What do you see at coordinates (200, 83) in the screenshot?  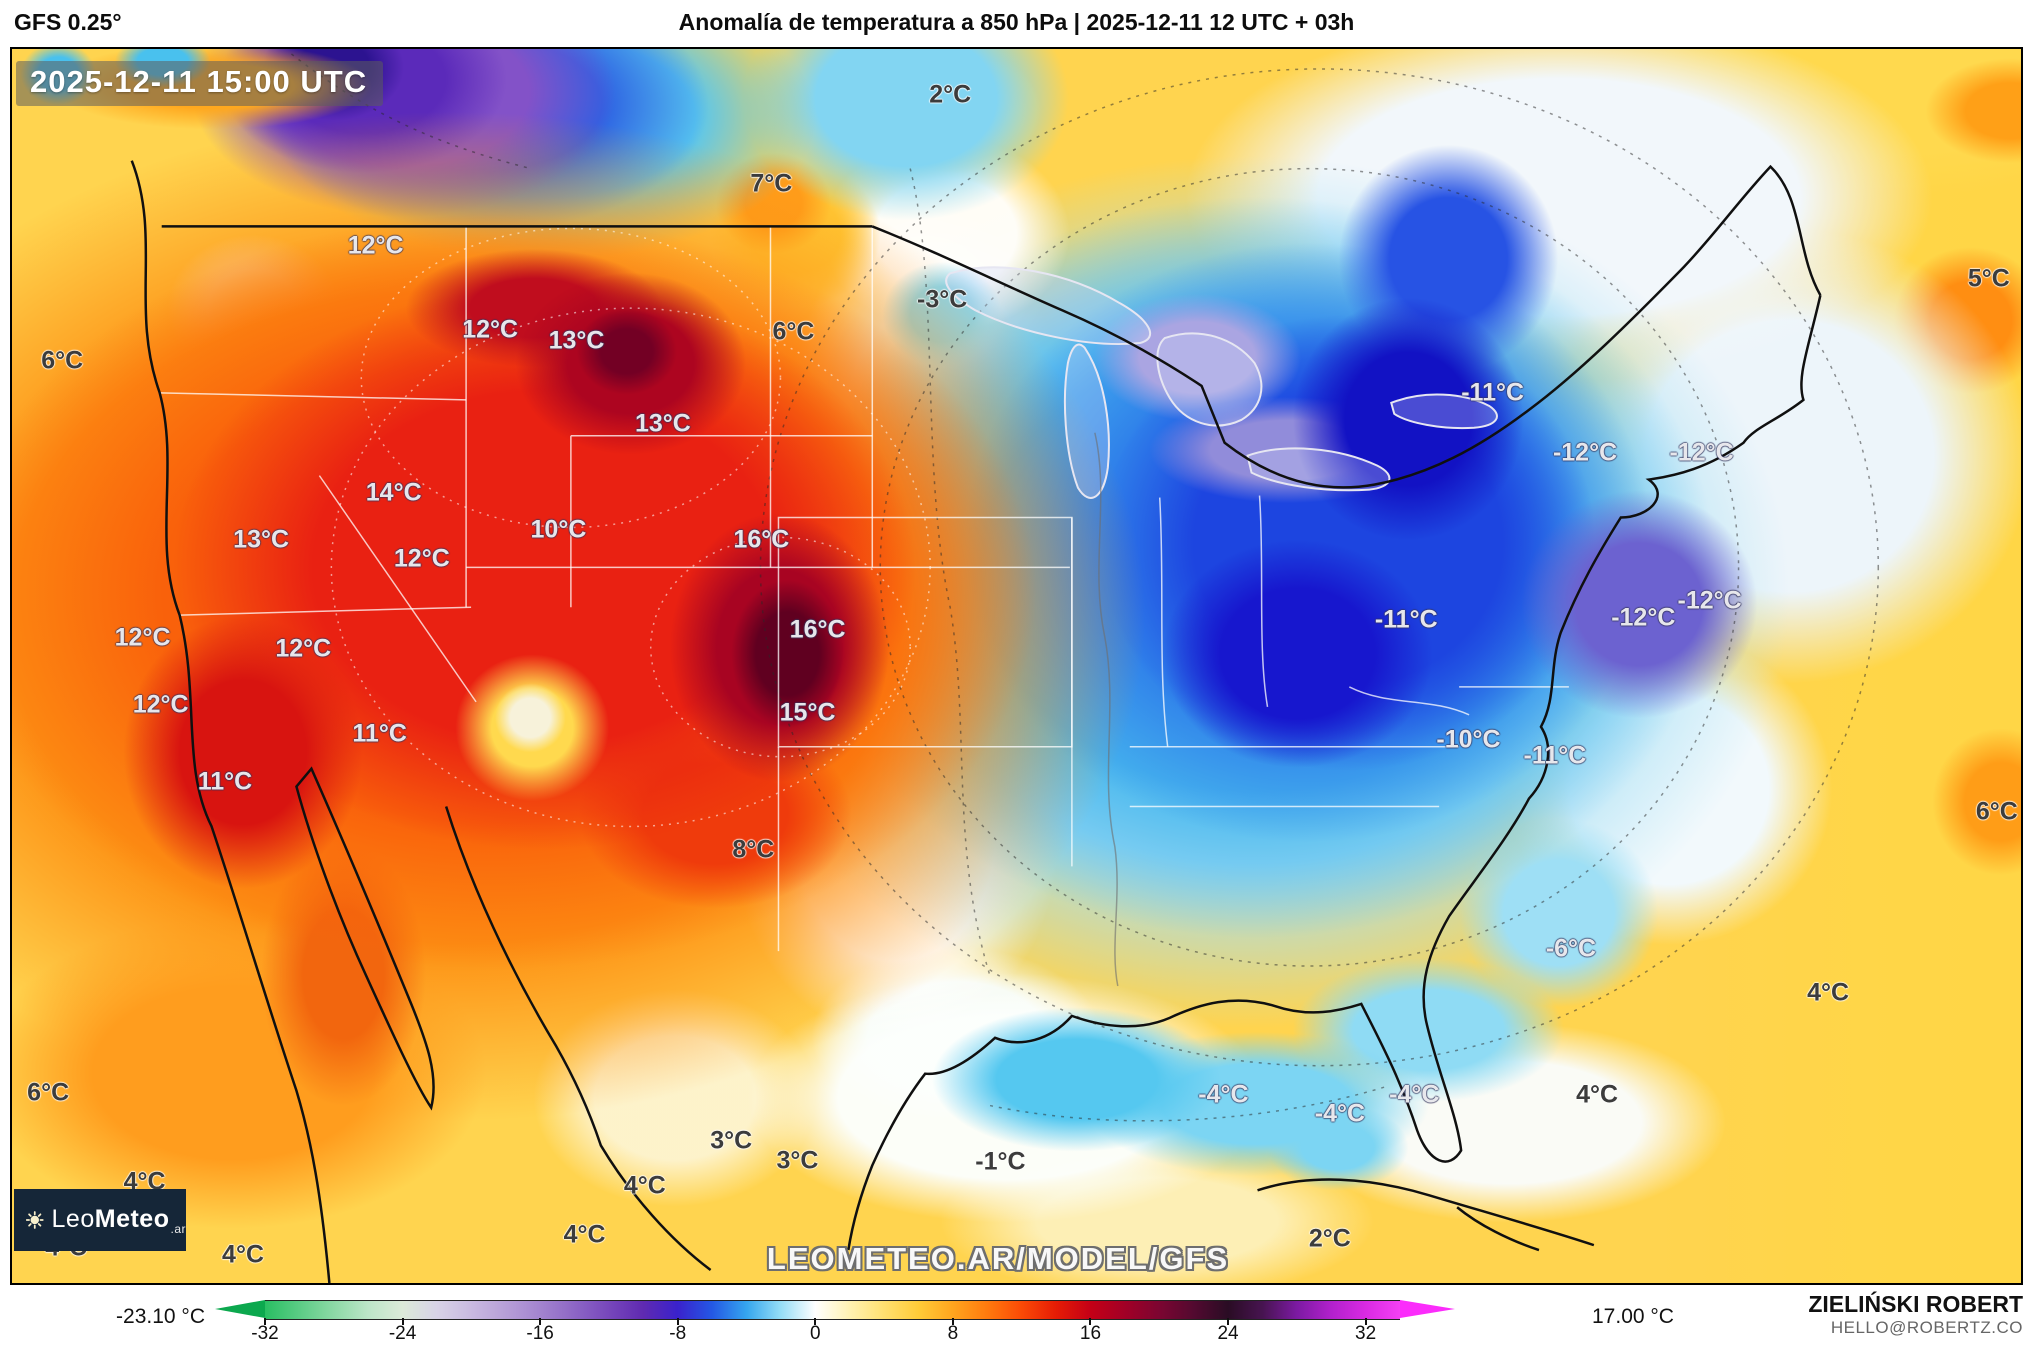 I see `timestamp-overlay: 2025-12-11 15:00 UTC` at bounding box center [200, 83].